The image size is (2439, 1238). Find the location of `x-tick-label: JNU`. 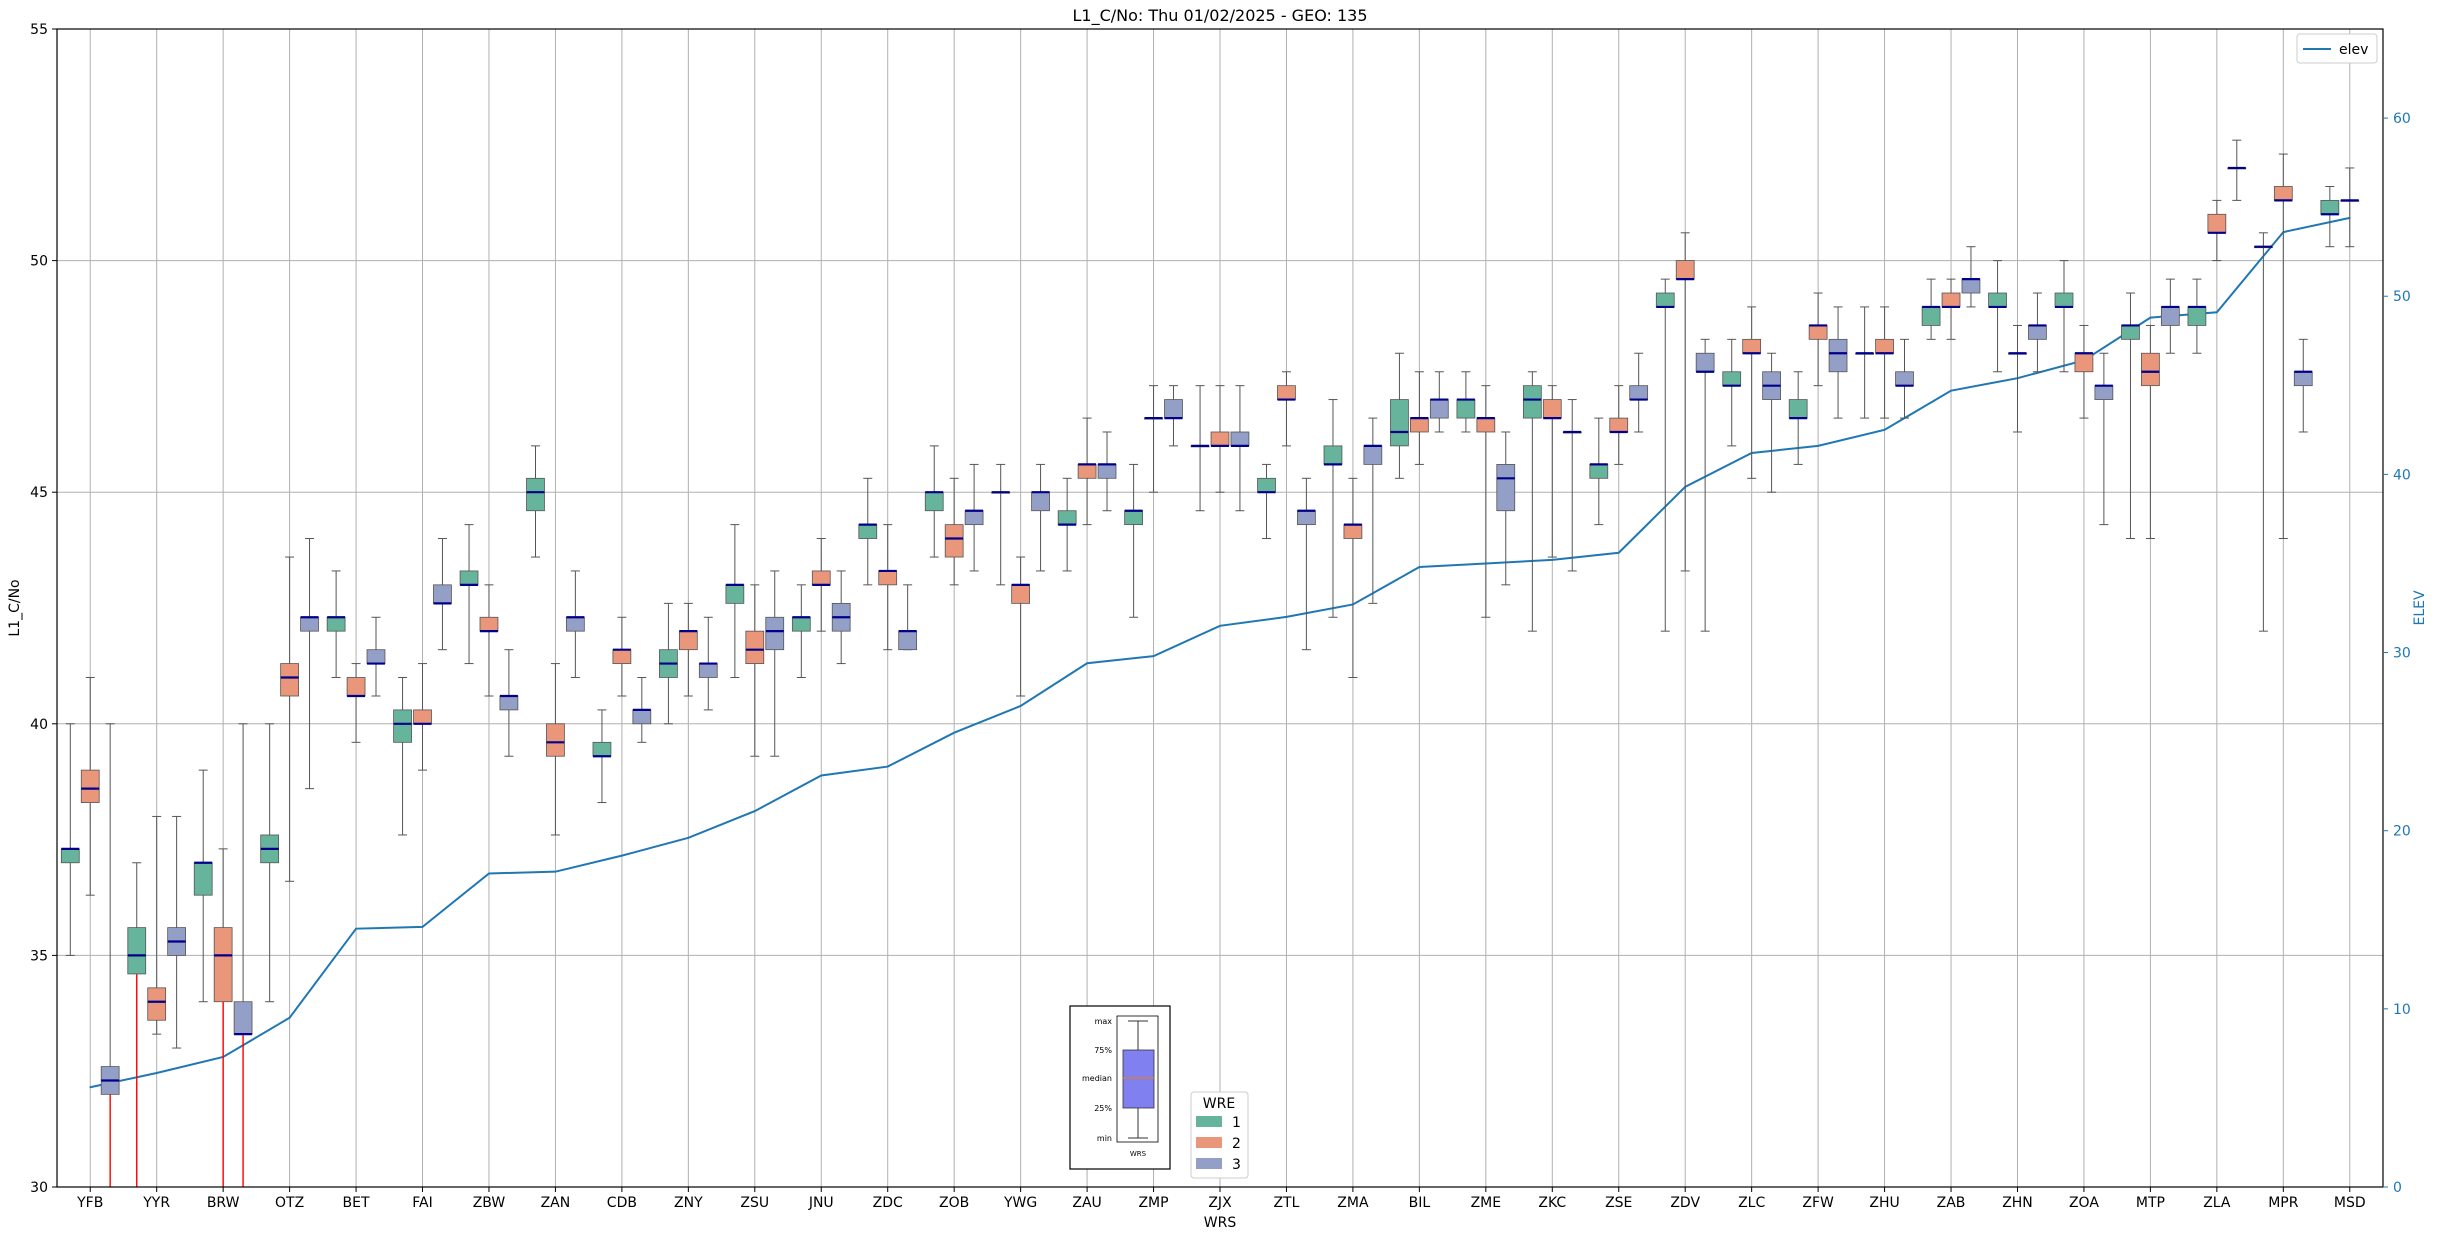

x-tick-label: JNU is located at coordinates (821, 1203).